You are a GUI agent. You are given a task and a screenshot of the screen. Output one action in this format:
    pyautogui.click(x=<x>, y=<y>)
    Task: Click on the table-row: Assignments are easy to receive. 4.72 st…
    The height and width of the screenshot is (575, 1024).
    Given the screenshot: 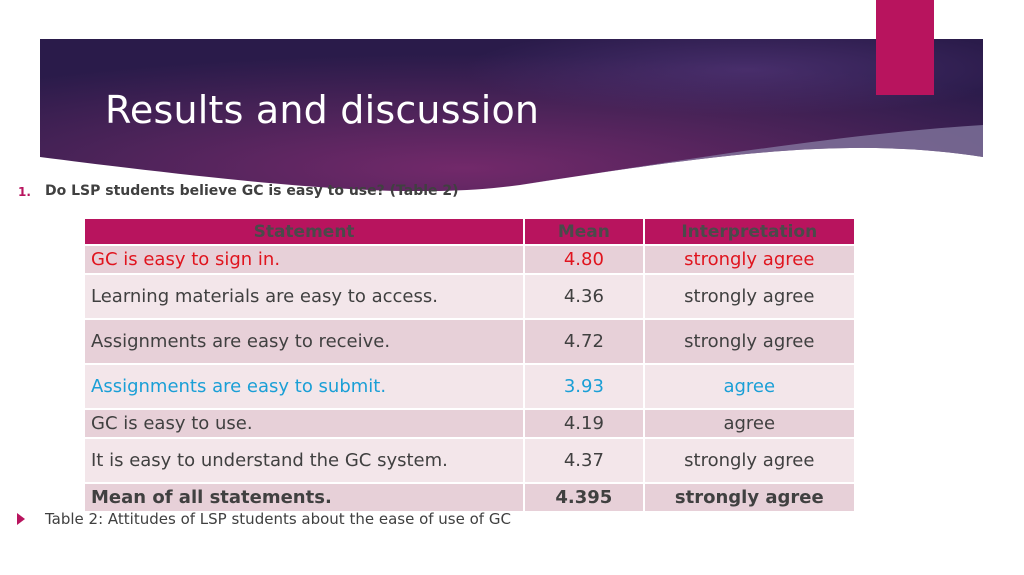 What is the action you would take?
    pyautogui.click(x=469, y=341)
    